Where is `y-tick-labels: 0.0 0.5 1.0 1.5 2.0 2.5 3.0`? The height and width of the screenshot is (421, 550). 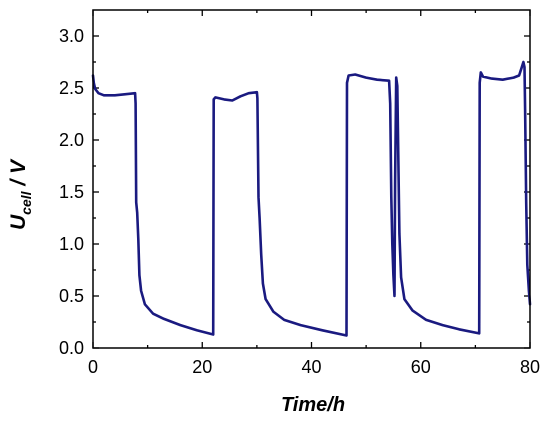 y-tick-labels: 0.0 0.5 1.0 1.5 2.0 2.5 3.0 is located at coordinates (71, 192).